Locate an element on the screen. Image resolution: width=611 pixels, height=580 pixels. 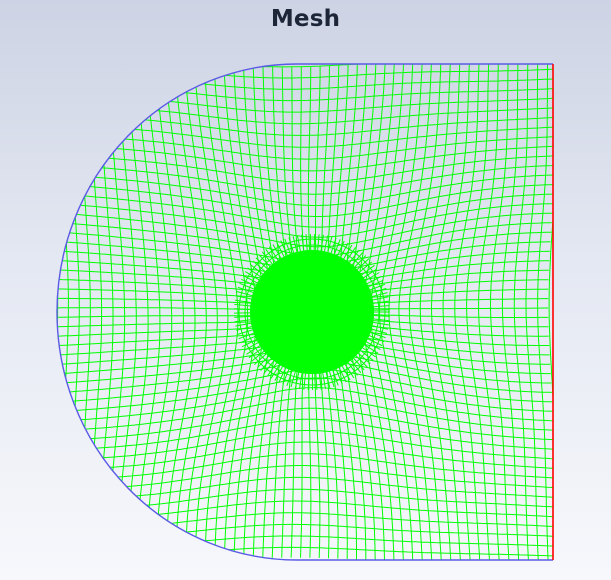
mesh-line-circumferential is located at coordinates (312, 312).